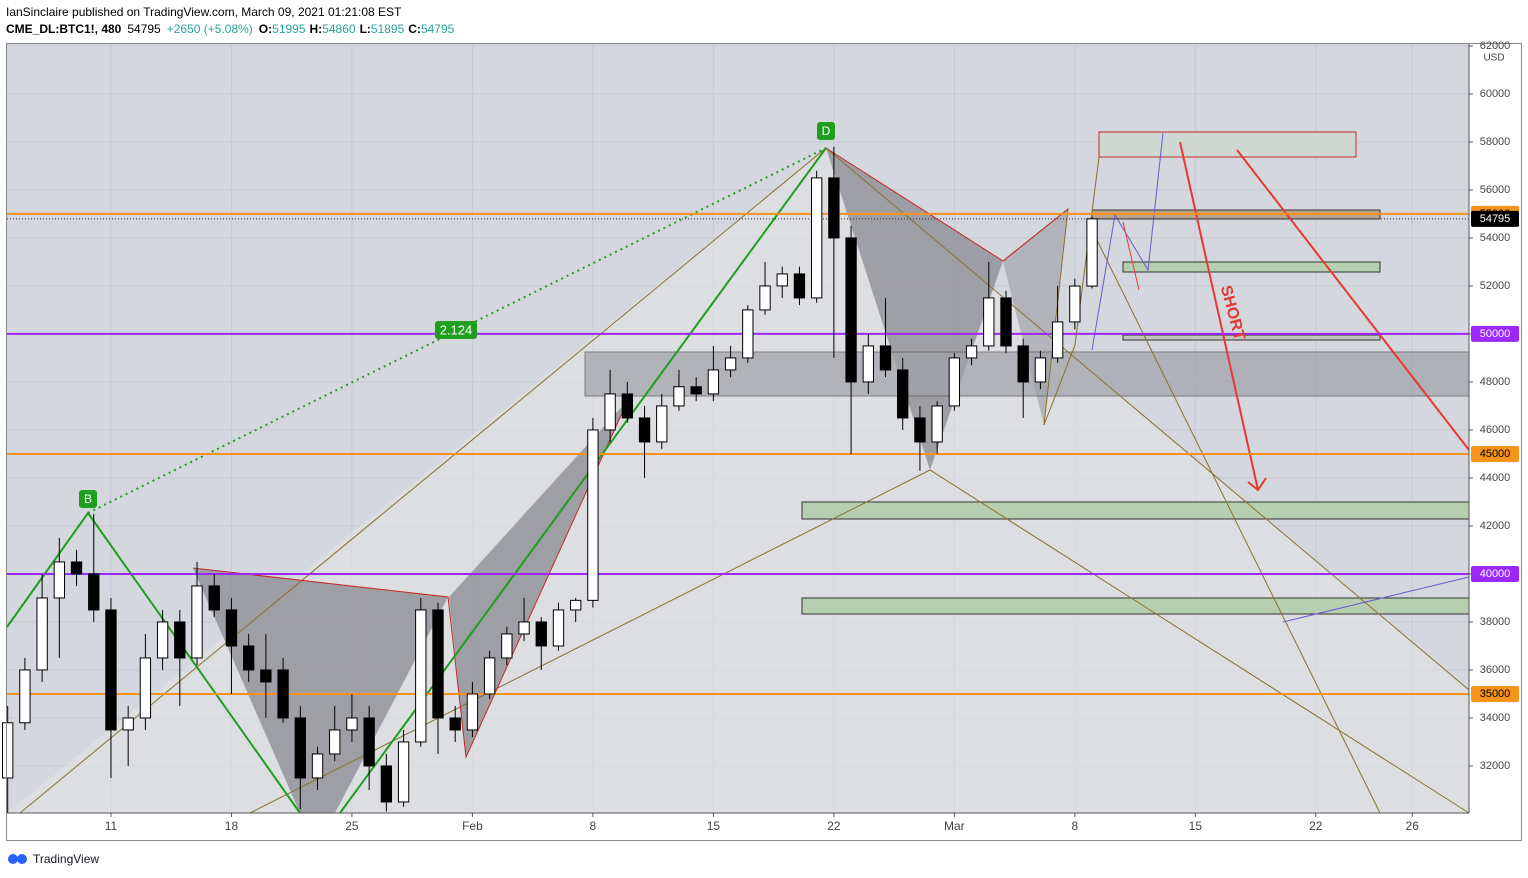 Image resolution: width=1528 pixels, height=878 pixels. I want to click on level-label: 45000, so click(1495, 454).